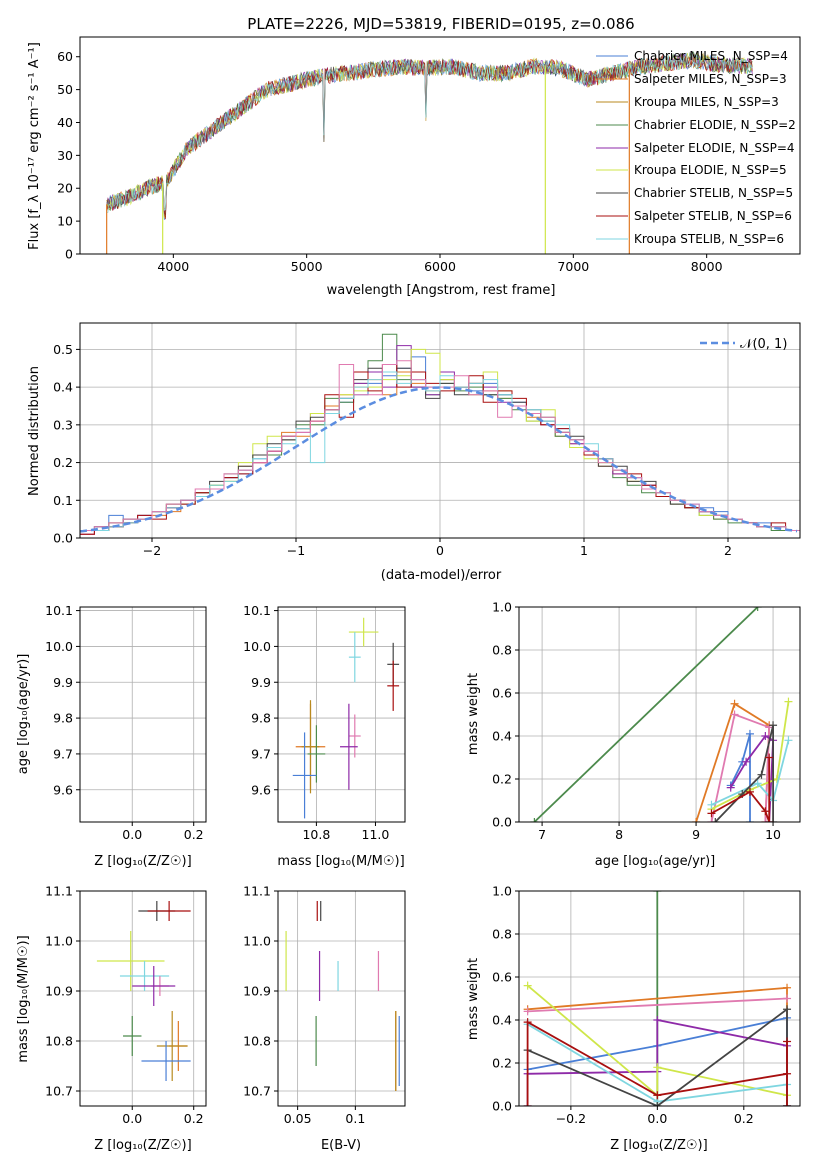 The height and width of the screenshot is (1170, 819). What do you see at coordinates (502, 977) in the screenshot?
I see `y-tick-label-3: 0.6` at bounding box center [502, 977].